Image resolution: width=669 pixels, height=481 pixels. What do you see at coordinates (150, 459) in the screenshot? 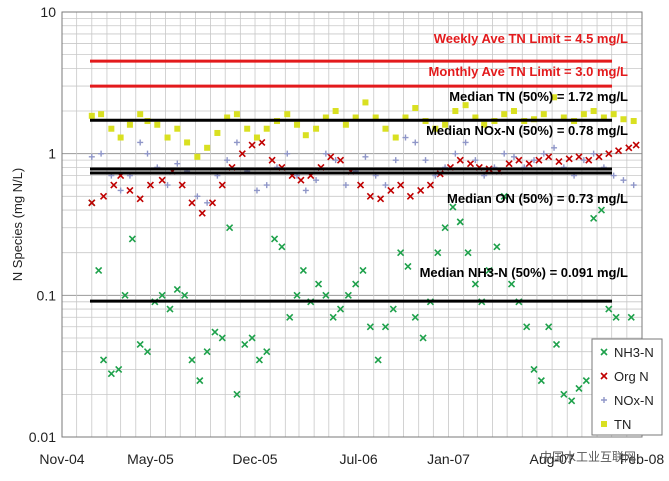
I see `x-tick-label: May-05` at bounding box center [150, 459].